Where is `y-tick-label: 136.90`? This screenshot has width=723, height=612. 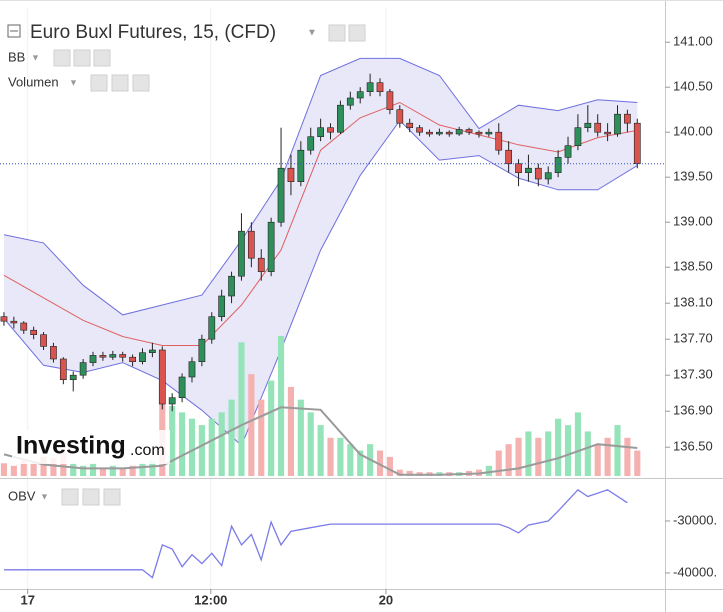
y-tick-label: 136.90 is located at coordinates (693, 410).